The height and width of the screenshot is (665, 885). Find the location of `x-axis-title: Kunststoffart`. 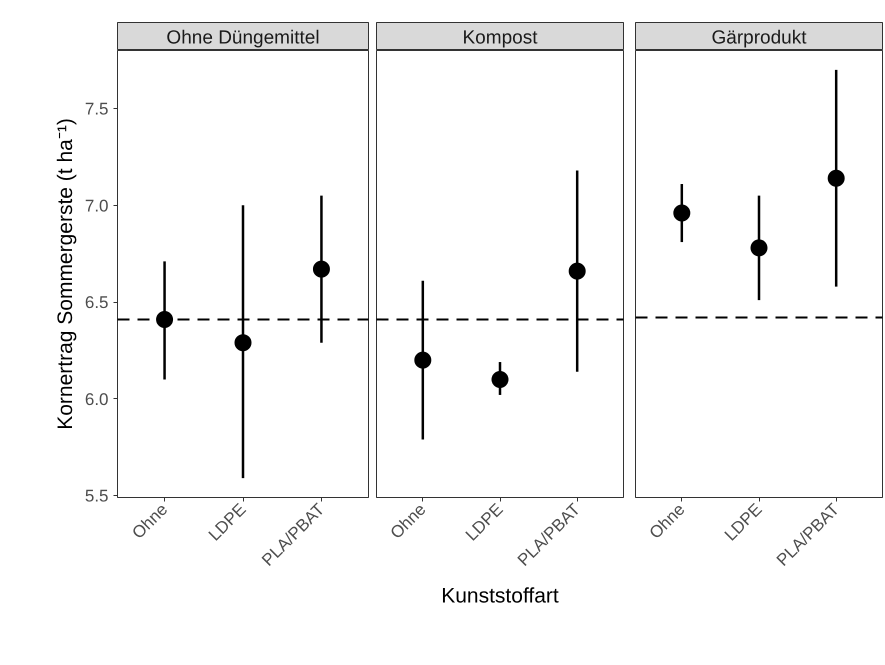

x-axis-title: Kunststoffart is located at coordinates (500, 596).